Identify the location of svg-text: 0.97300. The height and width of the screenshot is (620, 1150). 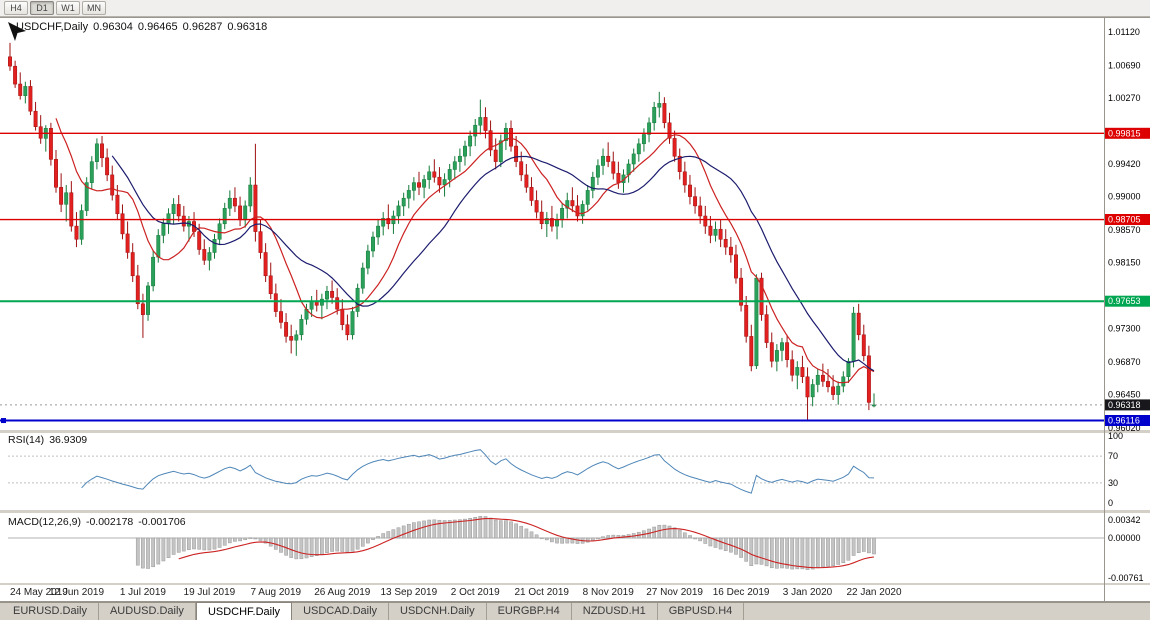
(1124, 329).